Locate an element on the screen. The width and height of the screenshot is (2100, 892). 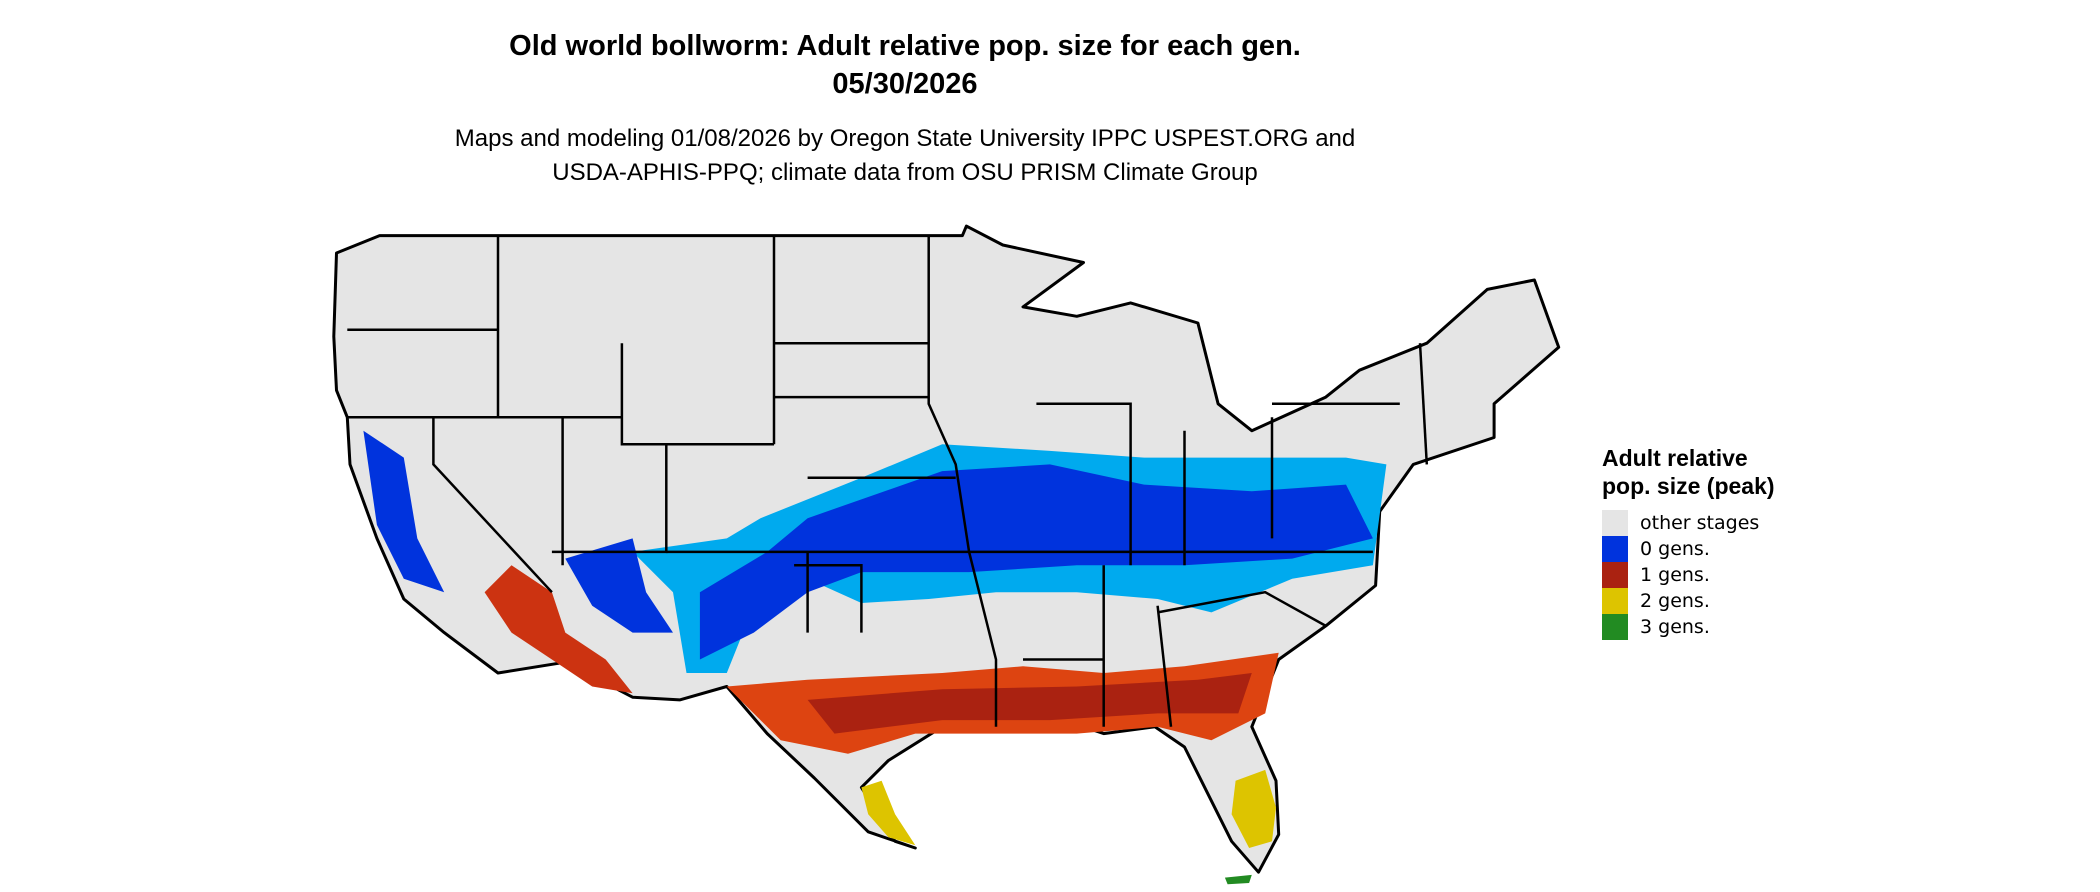
zone-0-gens is located at coordinates (1036, 562).